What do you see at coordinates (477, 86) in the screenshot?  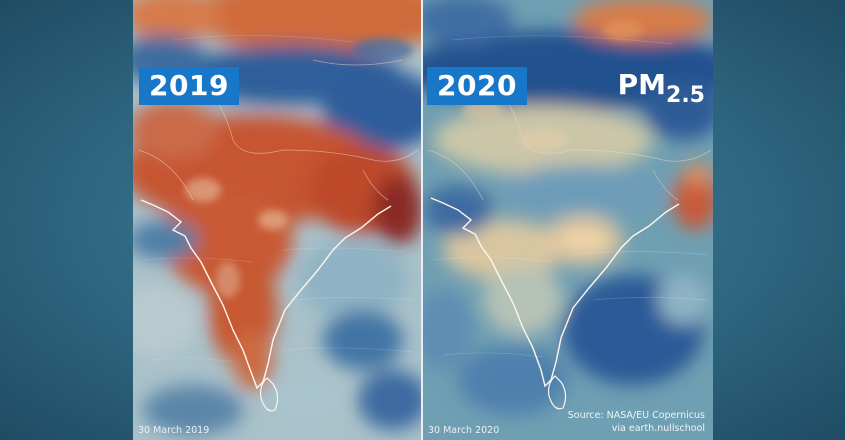 I see `year-label-2020: 2020` at bounding box center [477, 86].